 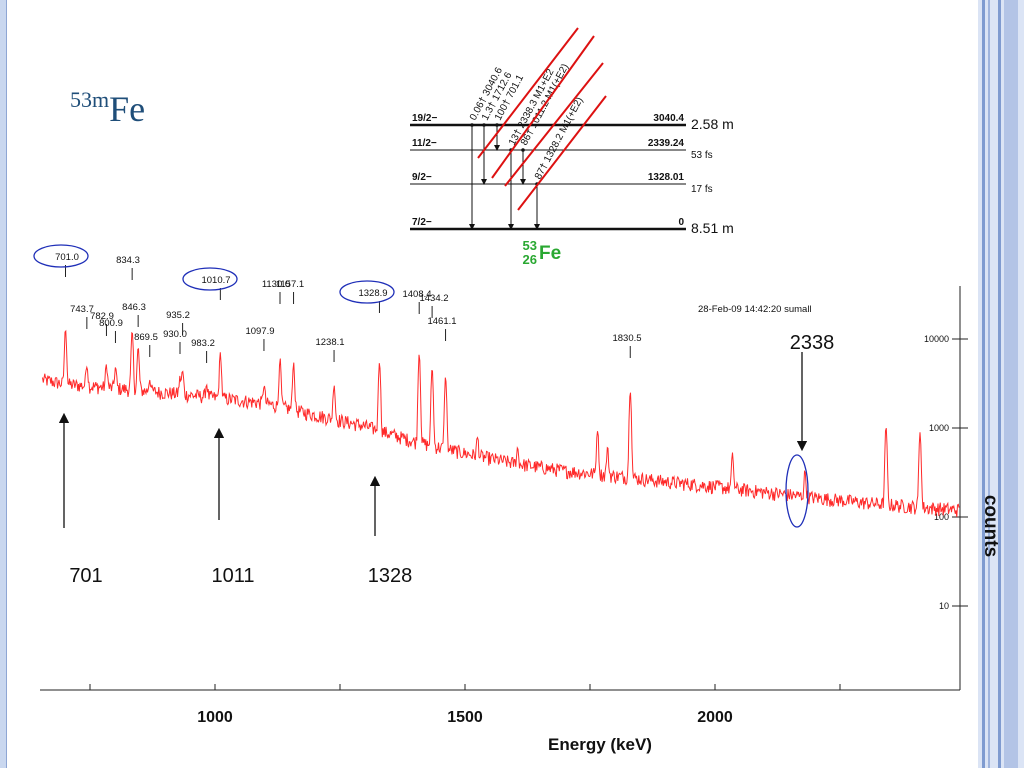 What do you see at coordinates (259, 331) in the screenshot?
I see `peak-label: 1097.9` at bounding box center [259, 331].